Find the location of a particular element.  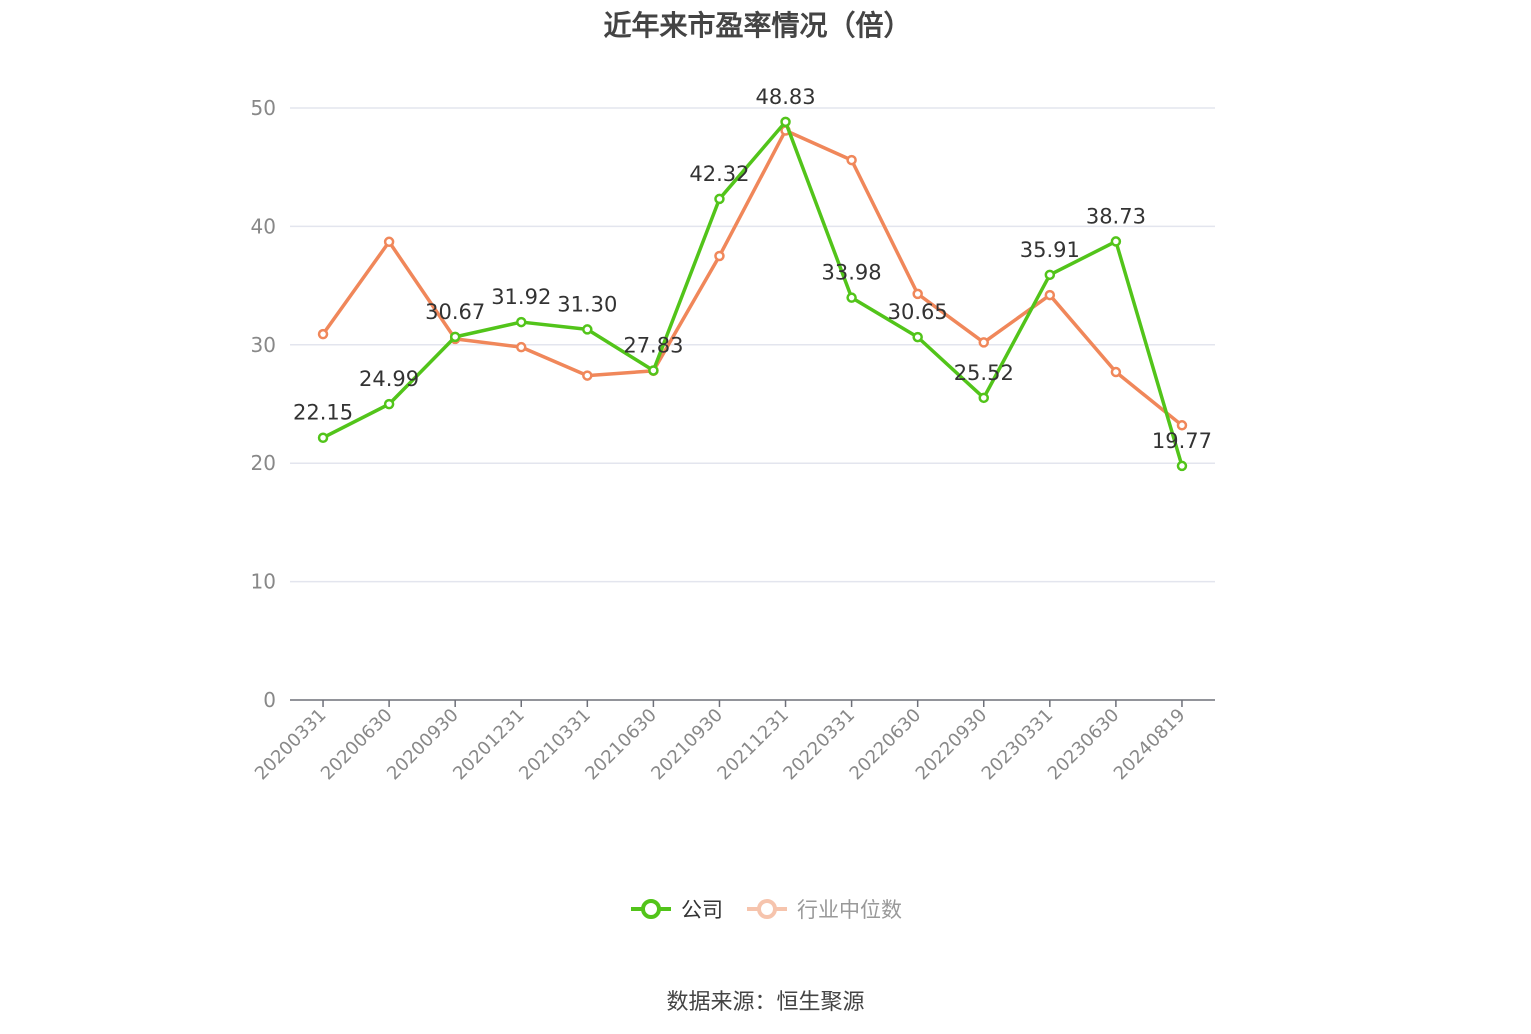

legend-item-industry-median: 行业中位数 is located at coordinates (823, 909).